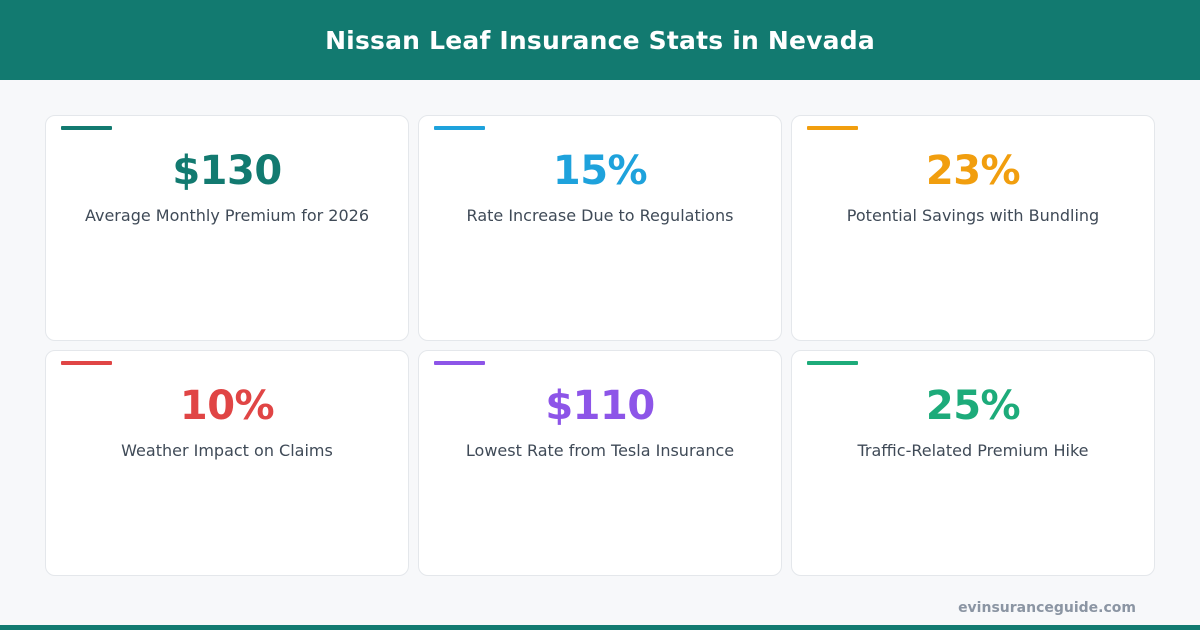  I want to click on stat-value: 25%, so click(973, 406).